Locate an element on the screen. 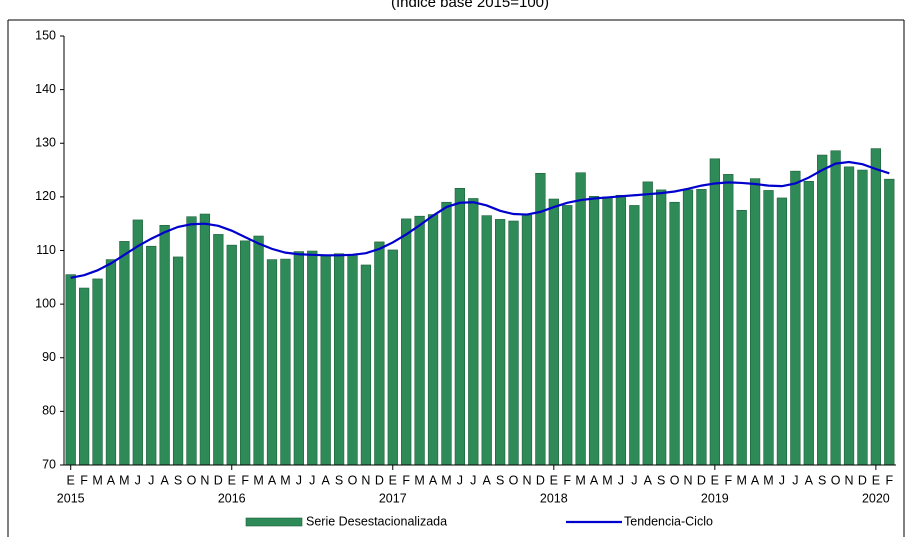 Image resolution: width=906 pixels, height=537 pixels. y-tick-label: 130 is located at coordinates (45, 143).